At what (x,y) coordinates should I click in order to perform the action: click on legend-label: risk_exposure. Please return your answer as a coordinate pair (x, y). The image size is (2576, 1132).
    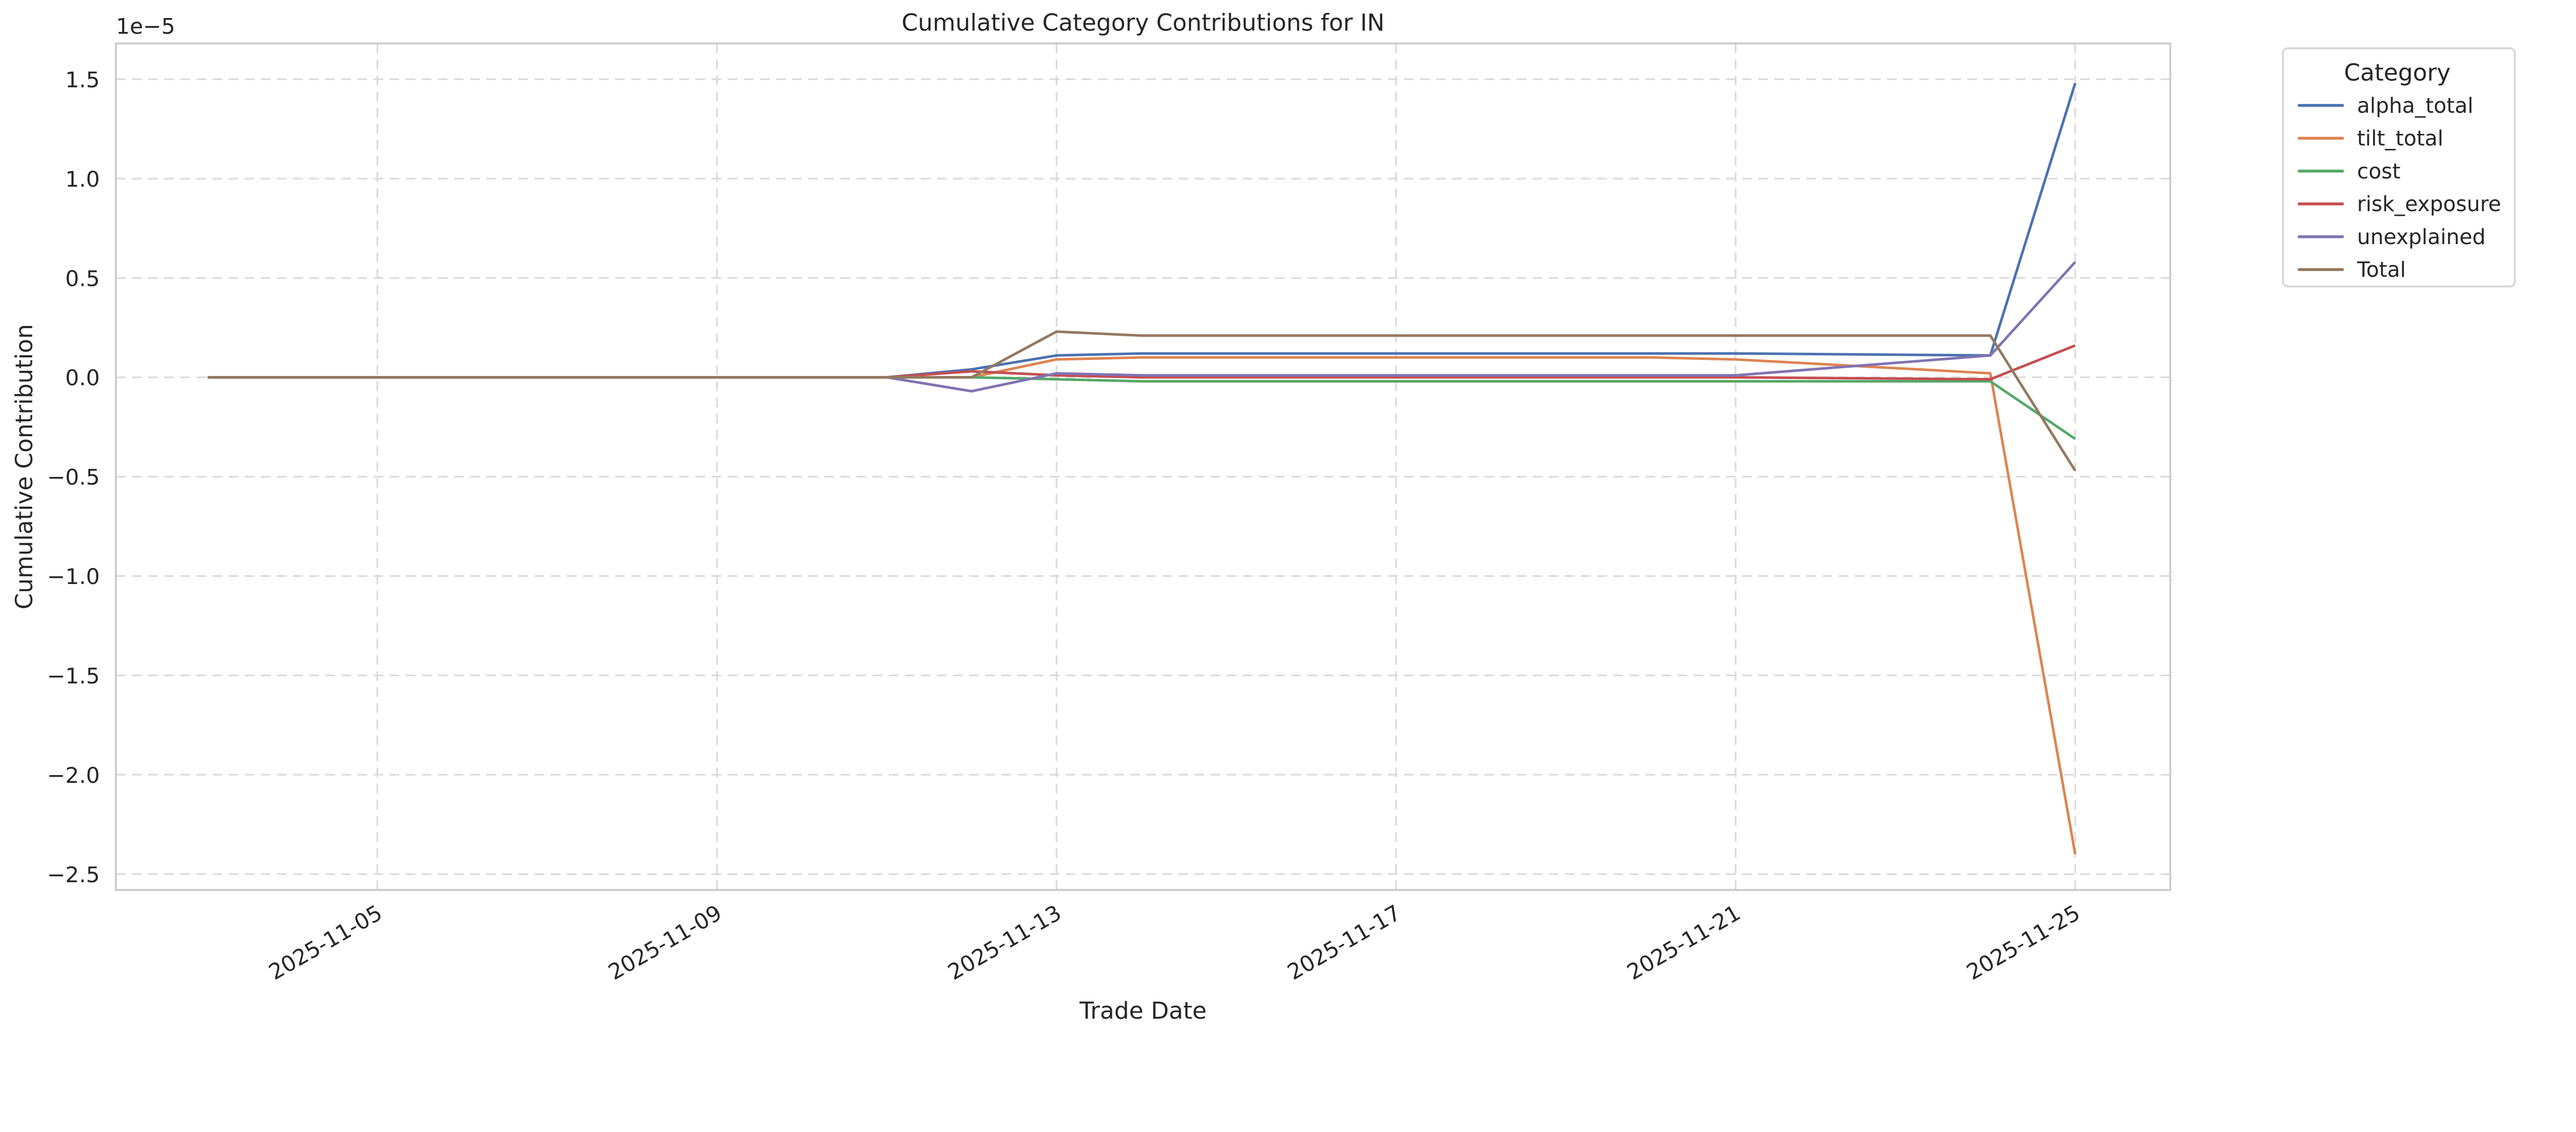
    Looking at the image, I should click on (2429, 204).